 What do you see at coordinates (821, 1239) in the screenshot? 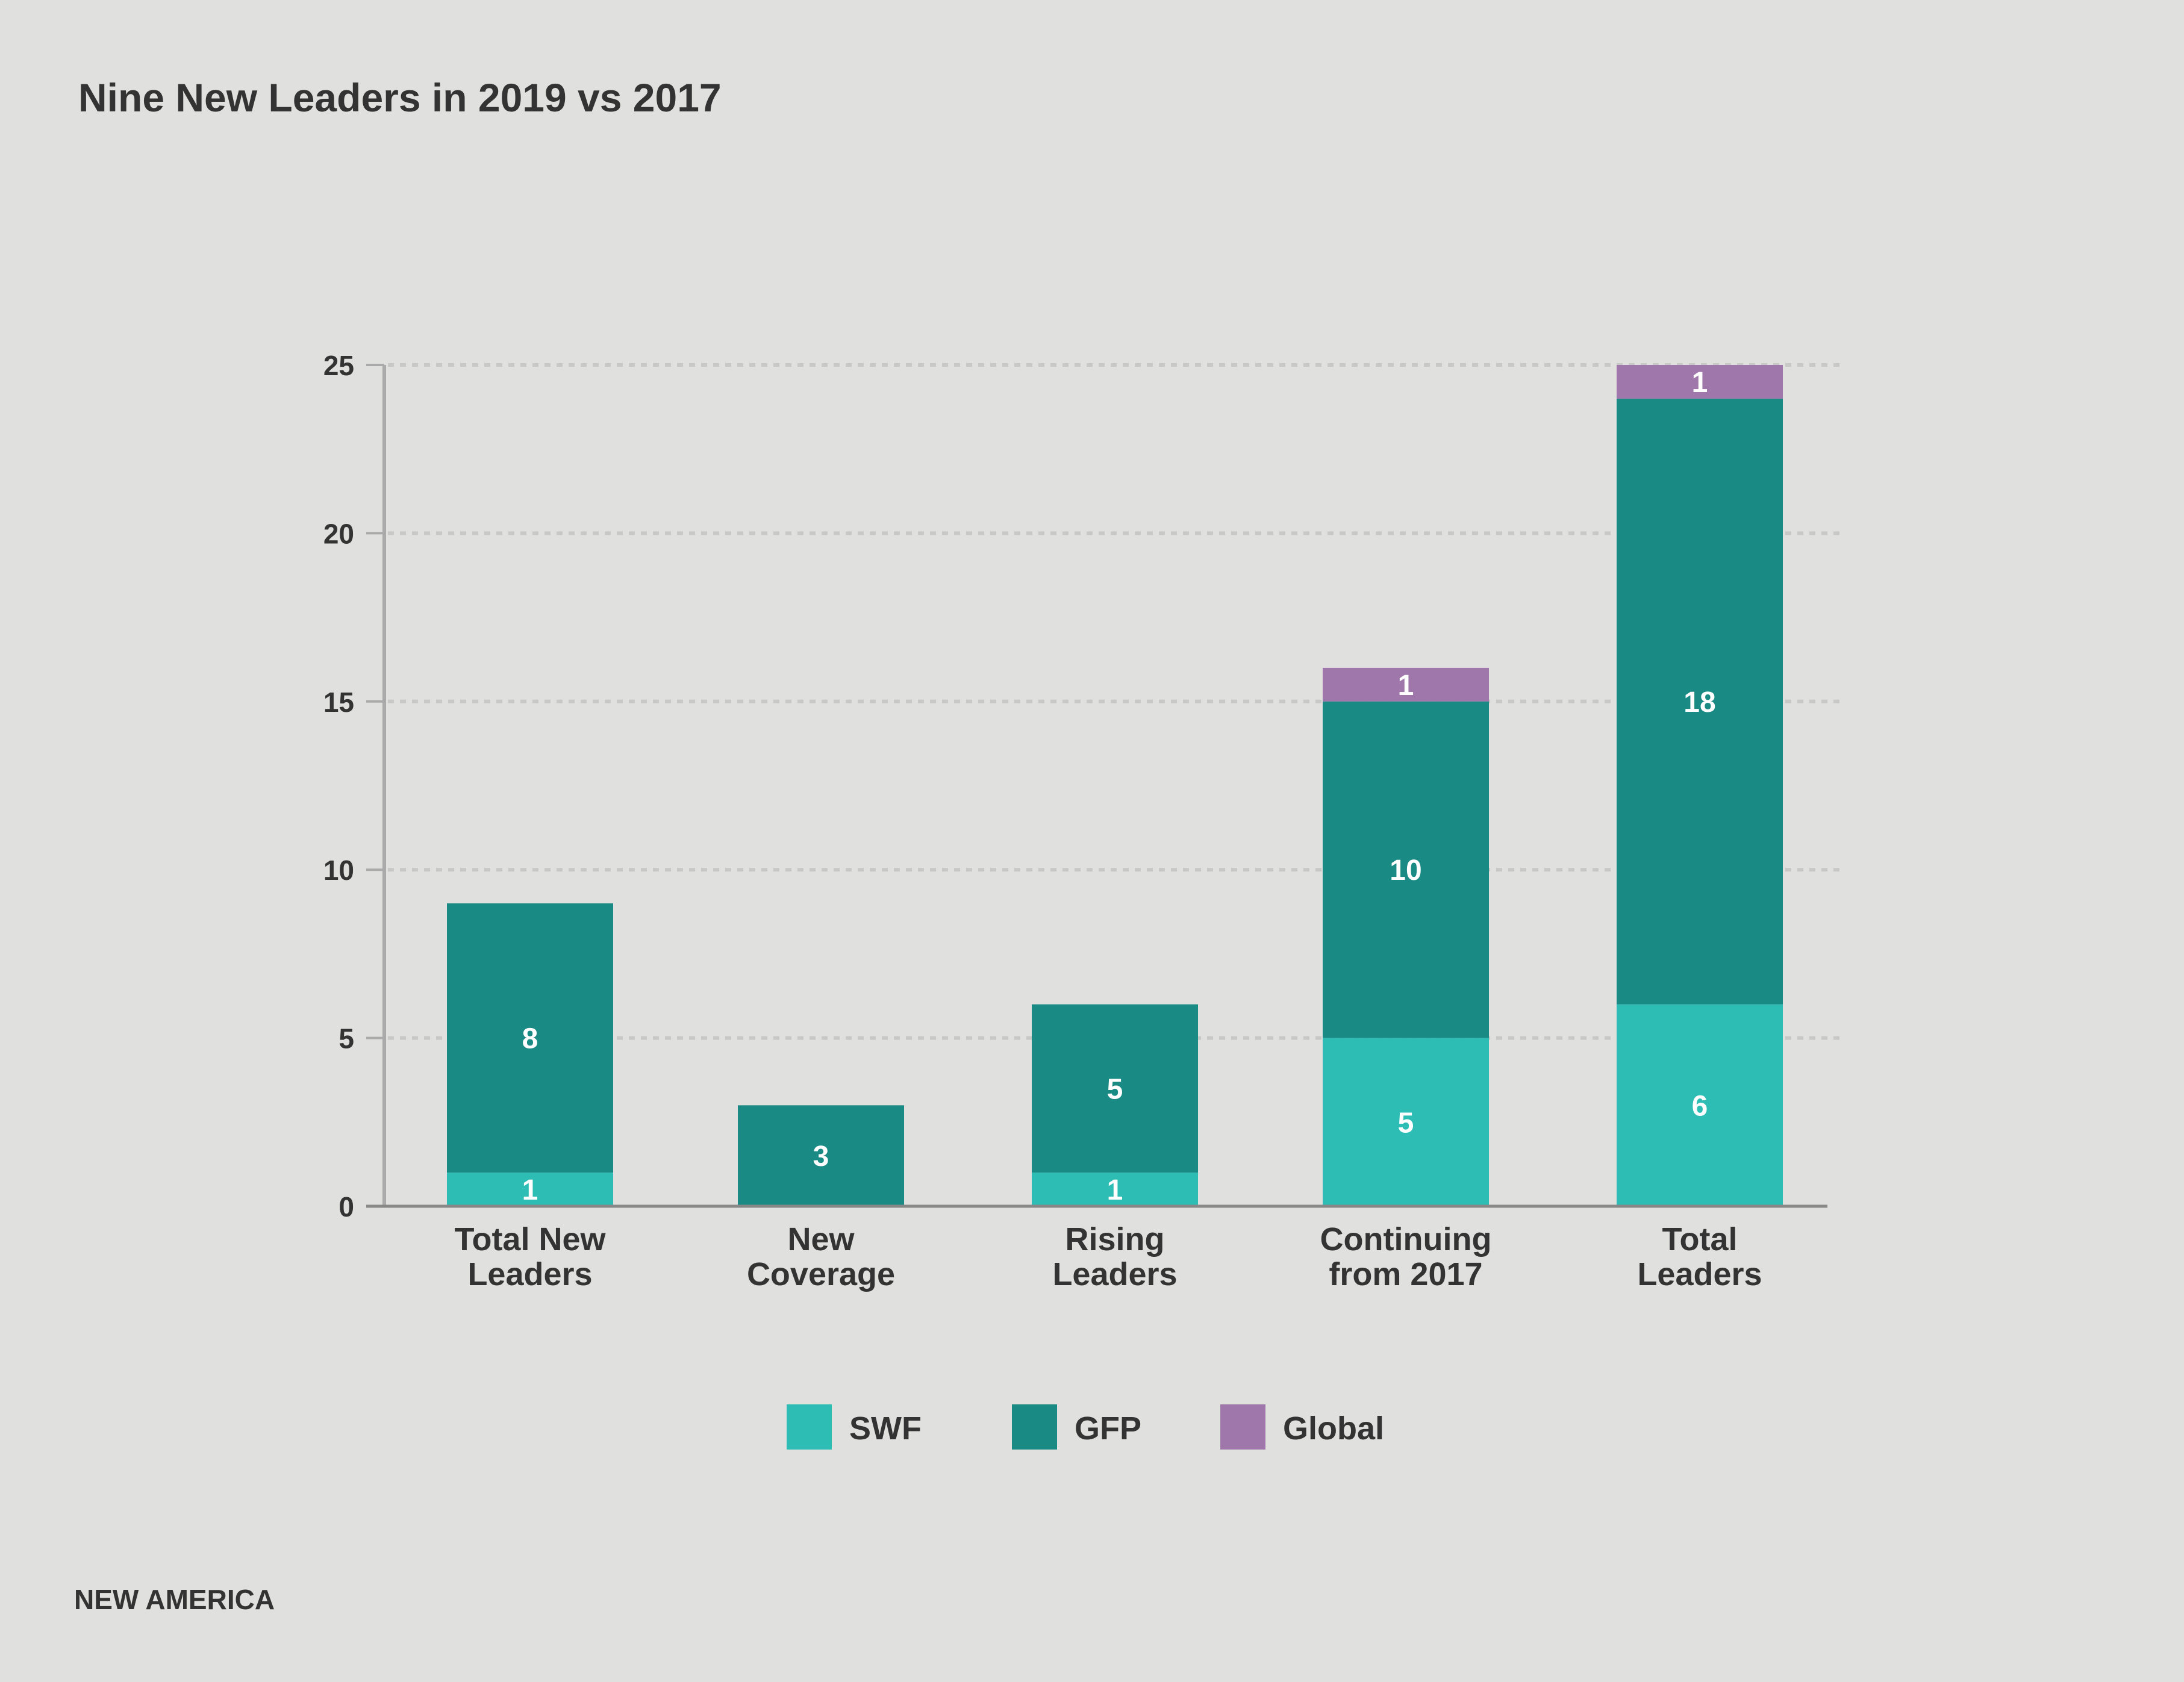
I see `x-tick-label: New` at bounding box center [821, 1239].